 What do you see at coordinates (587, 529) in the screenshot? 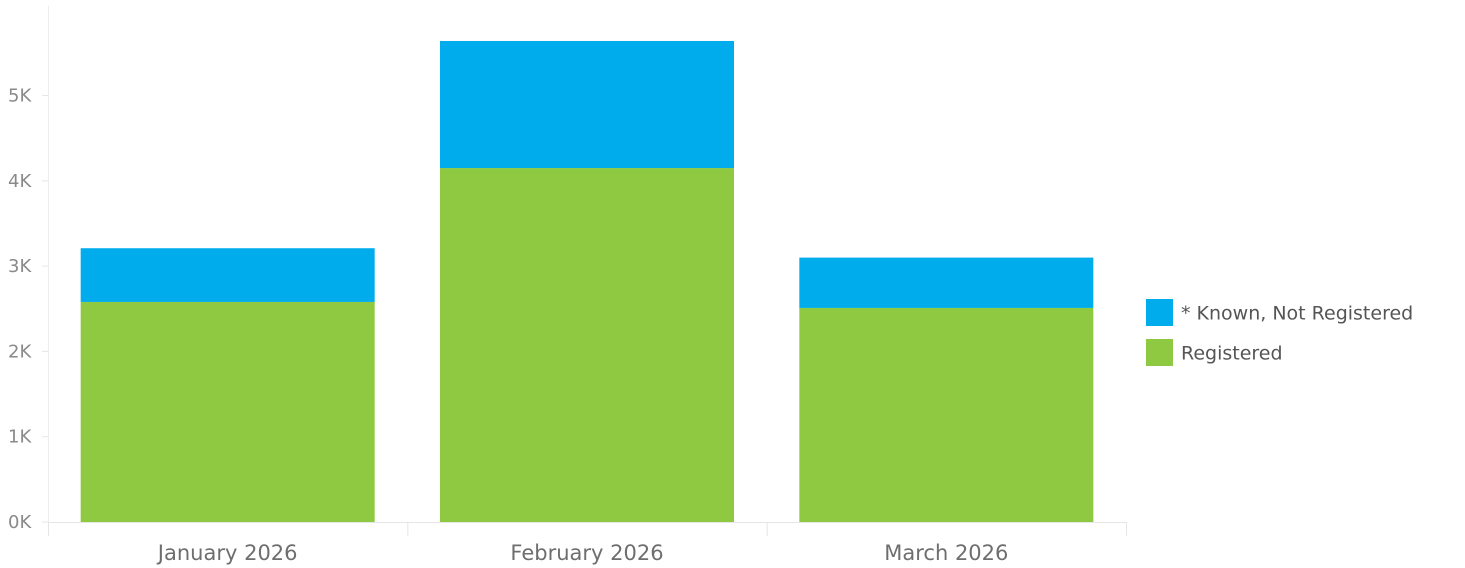
I see `x-axis-ticks` at bounding box center [587, 529].